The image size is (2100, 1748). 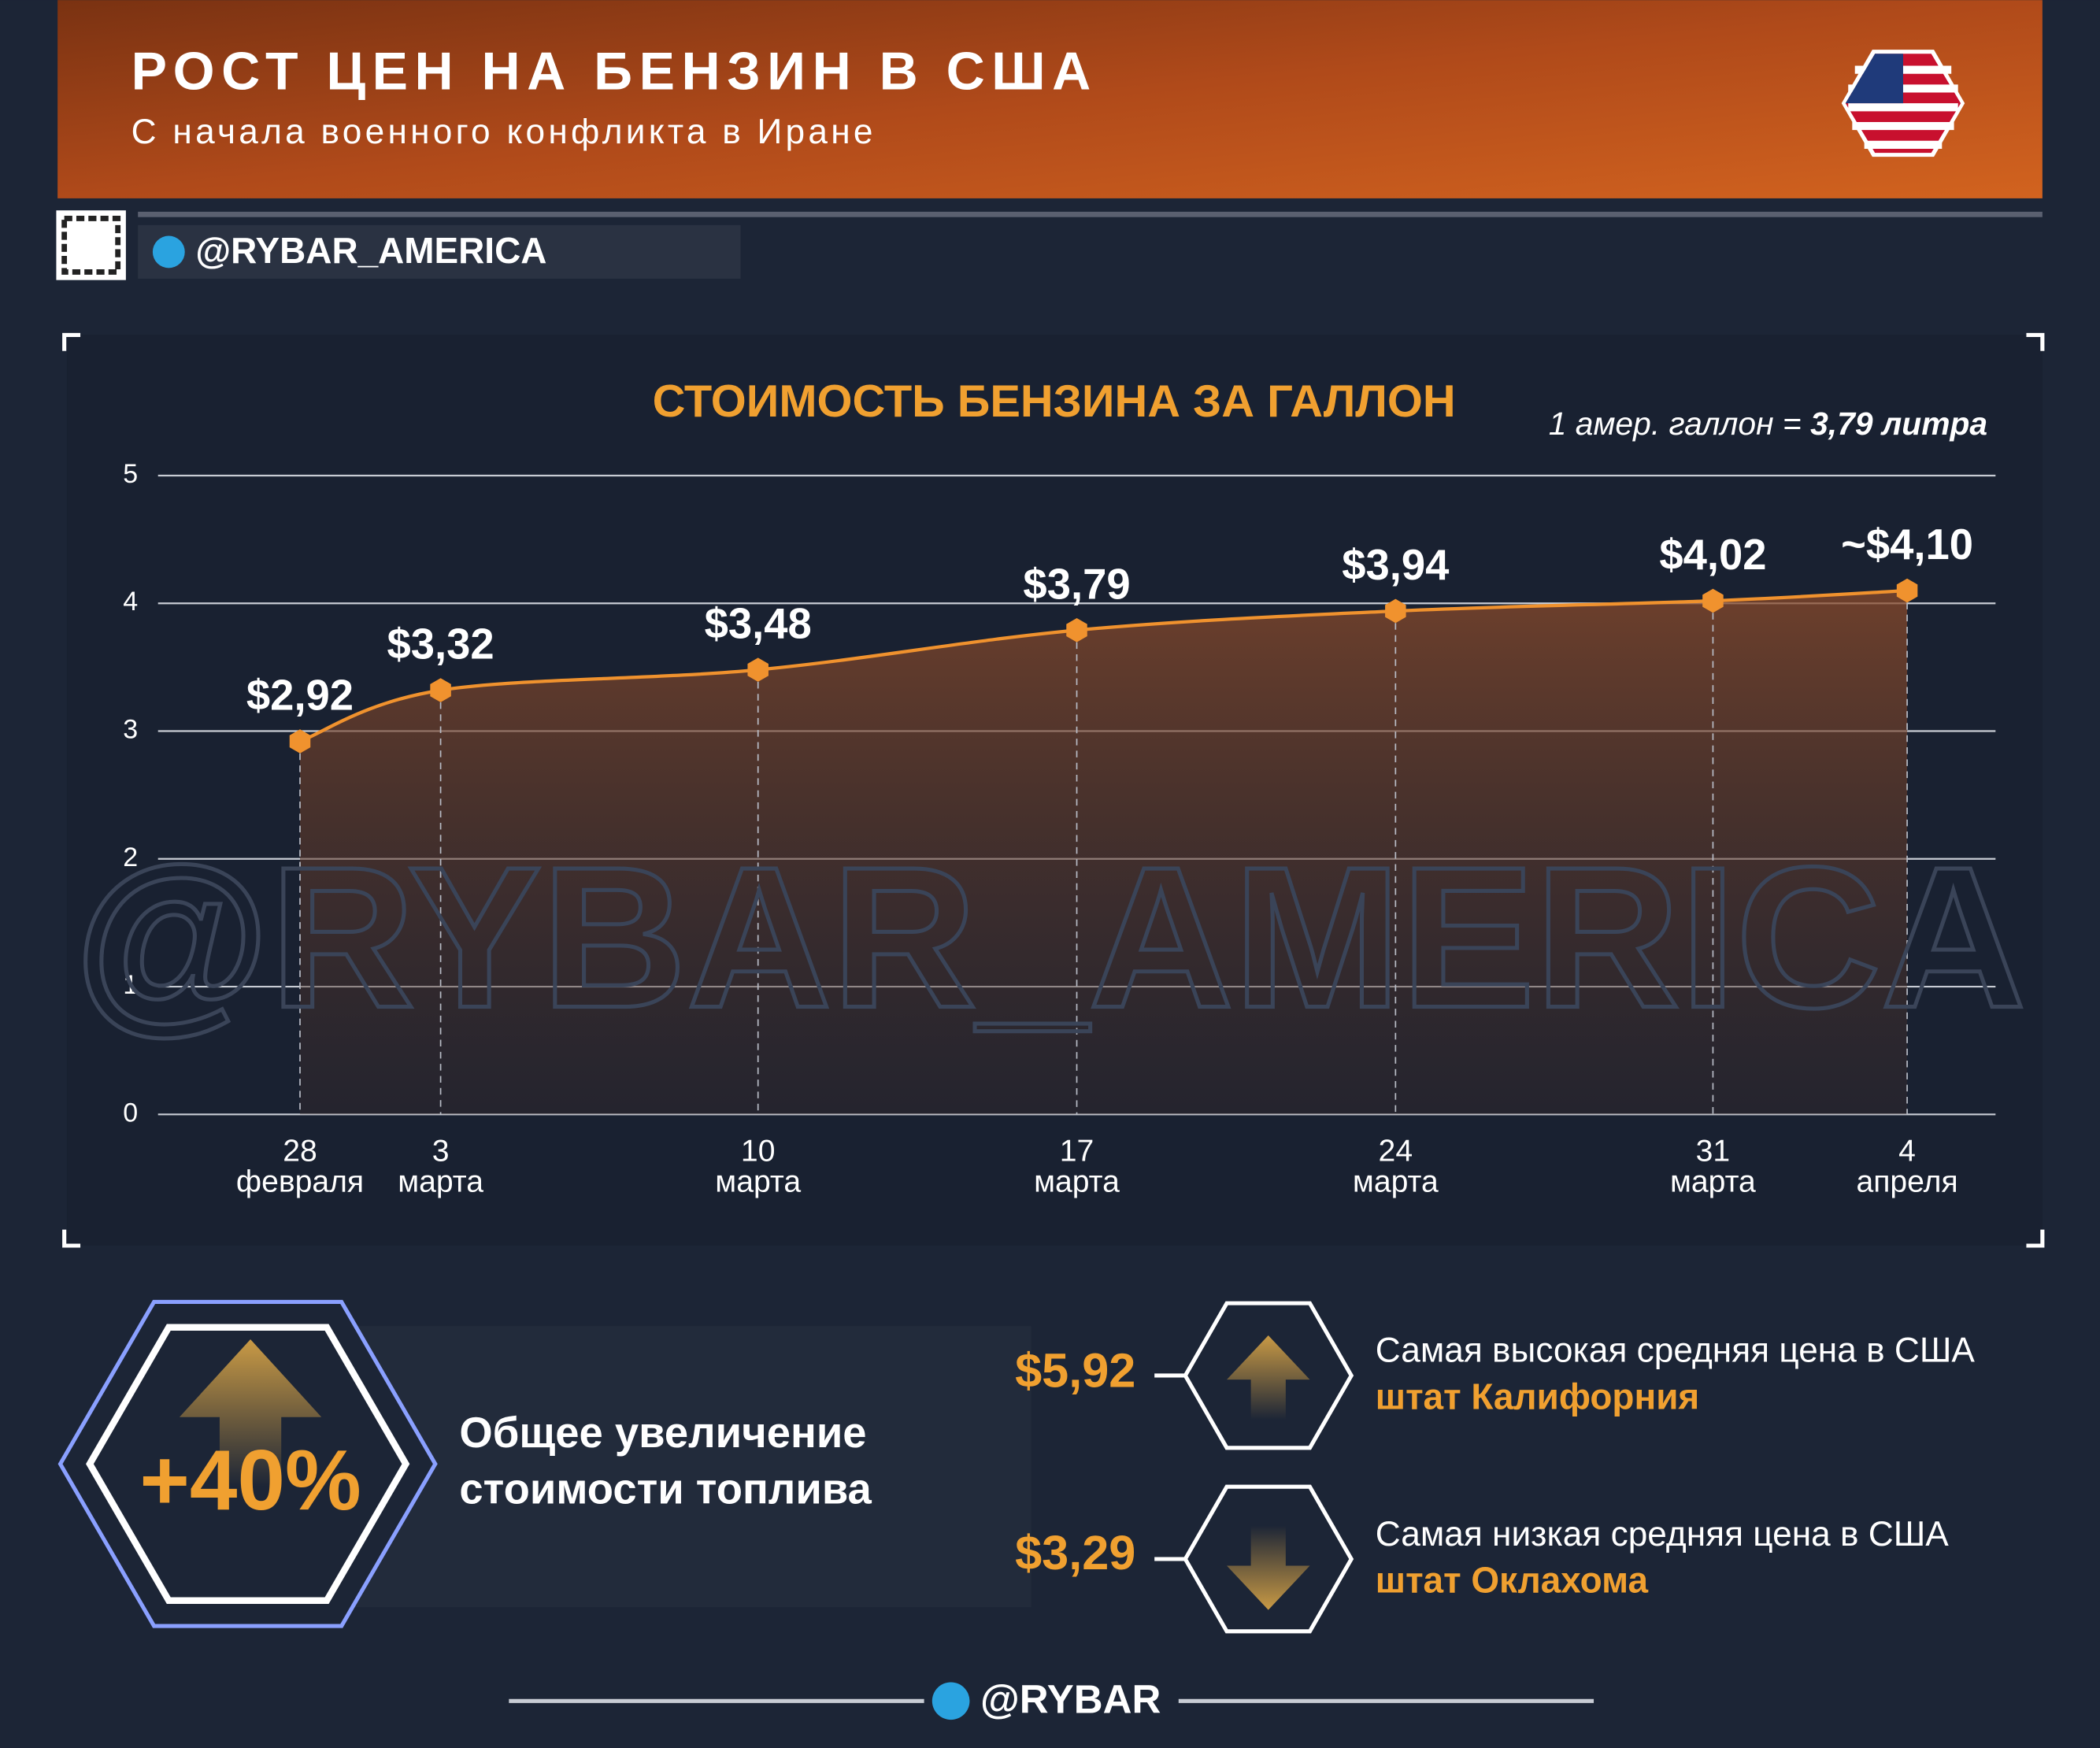 I want to click on x-tick-label-line: 10, so click(x=758, y=1151).